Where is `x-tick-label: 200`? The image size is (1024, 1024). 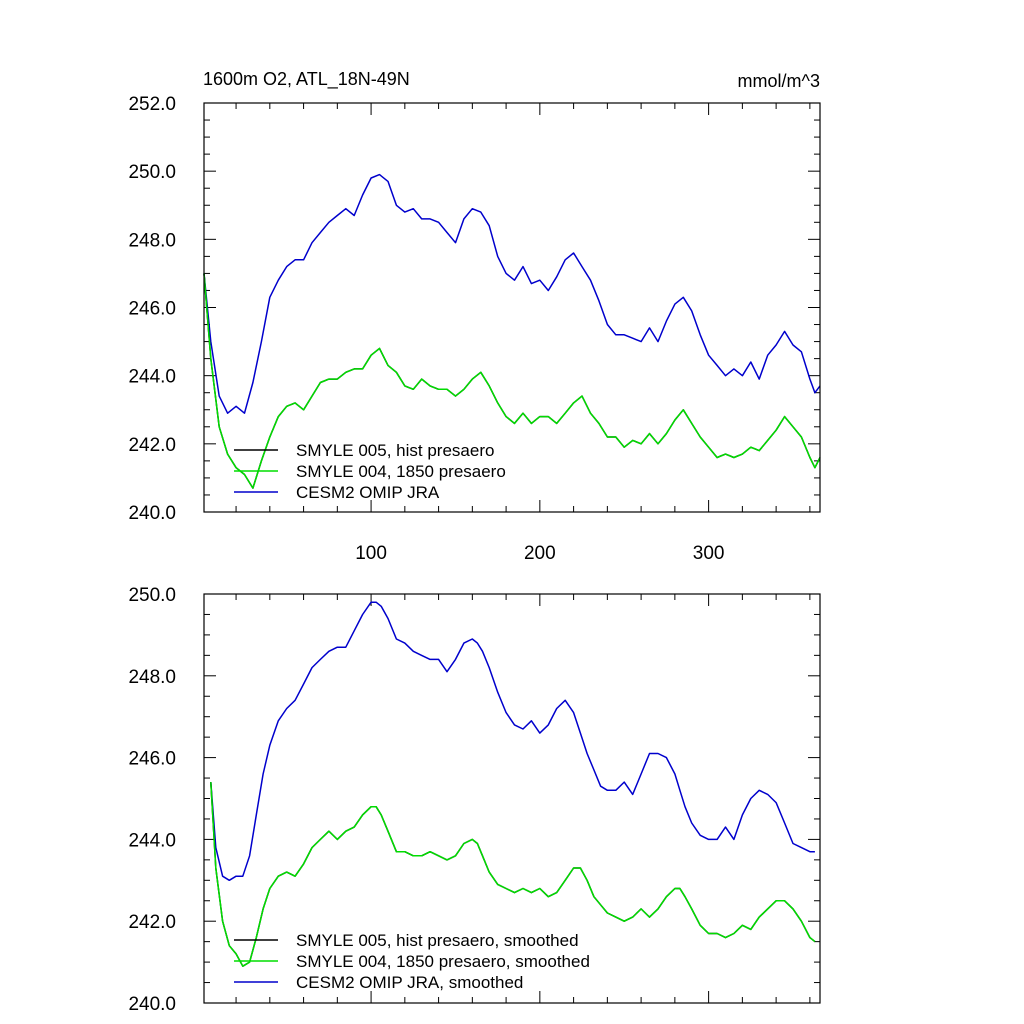
x-tick-label: 200 is located at coordinates (540, 553).